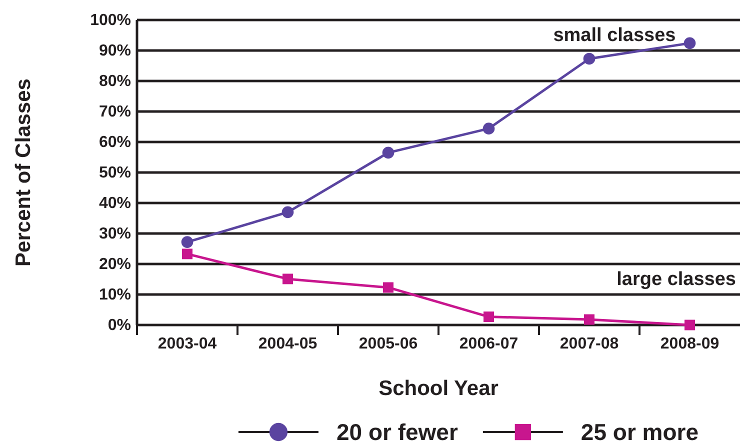 The height and width of the screenshot is (446, 740). I want to click on legend-label: 20 or fewer, so click(397, 432).